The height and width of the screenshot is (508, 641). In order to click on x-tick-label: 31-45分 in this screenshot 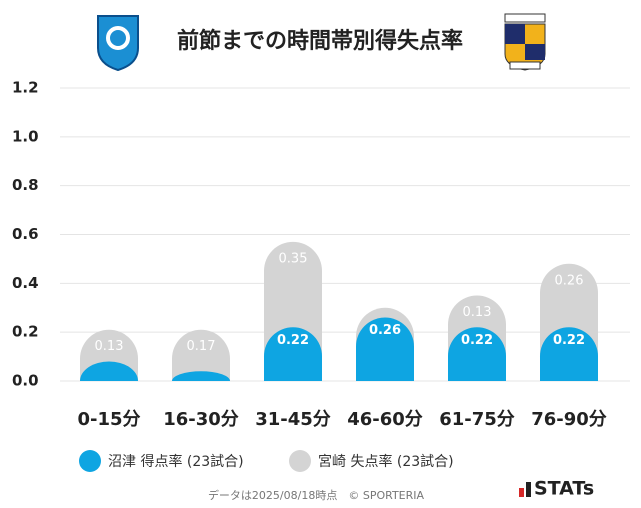, I will do `click(293, 419)`.